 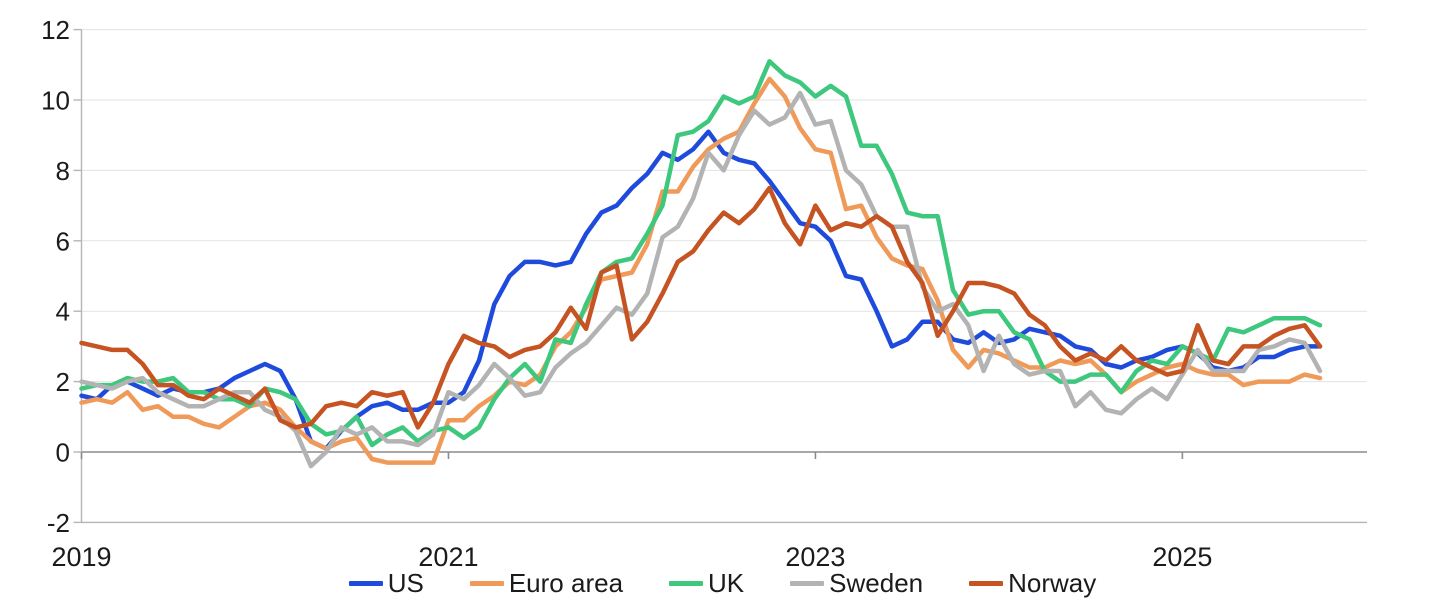 What do you see at coordinates (81, 557) in the screenshot?
I see `x-tick-label-2019: 2019` at bounding box center [81, 557].